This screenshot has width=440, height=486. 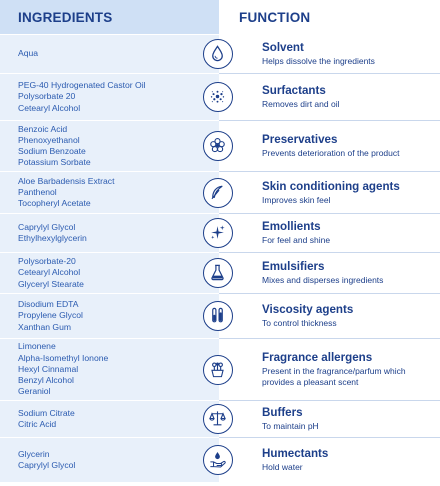 I want to click on test-tubes-icon, so click(x=218, y=316).